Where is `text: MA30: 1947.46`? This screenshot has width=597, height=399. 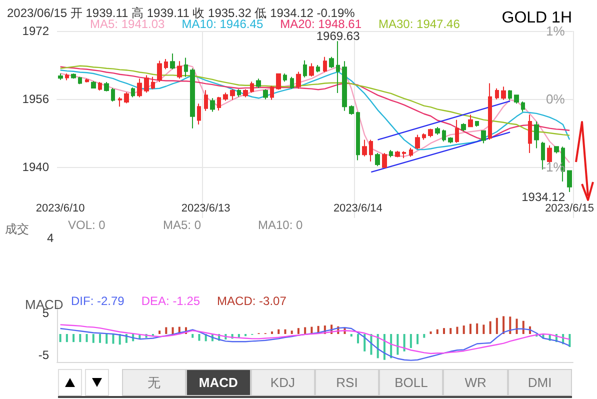
text: MA30: 1947.46 is located at coordinates (419, 24).